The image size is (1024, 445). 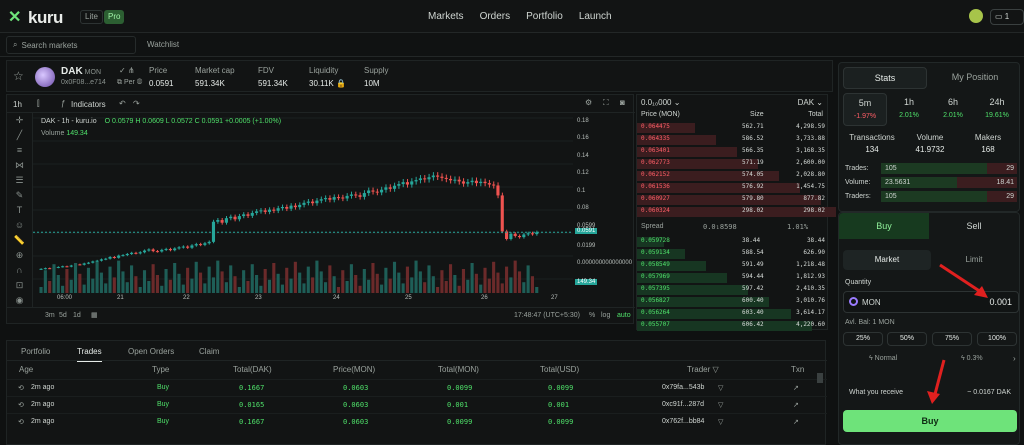 What do you see at coordinates (997, 339) in the screenshot?
I see `pct-100-button: 100%` at bounding box center [997, 339].